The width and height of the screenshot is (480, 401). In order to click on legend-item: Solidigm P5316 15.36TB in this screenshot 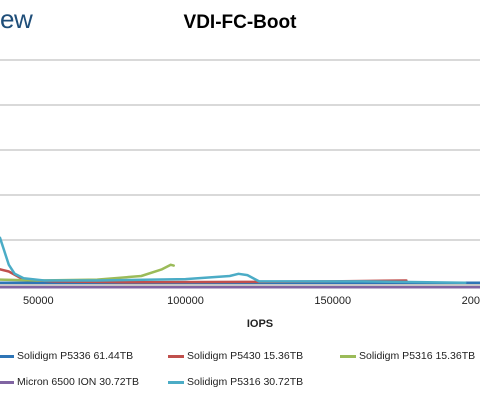, I will do `click(407, 356)`.